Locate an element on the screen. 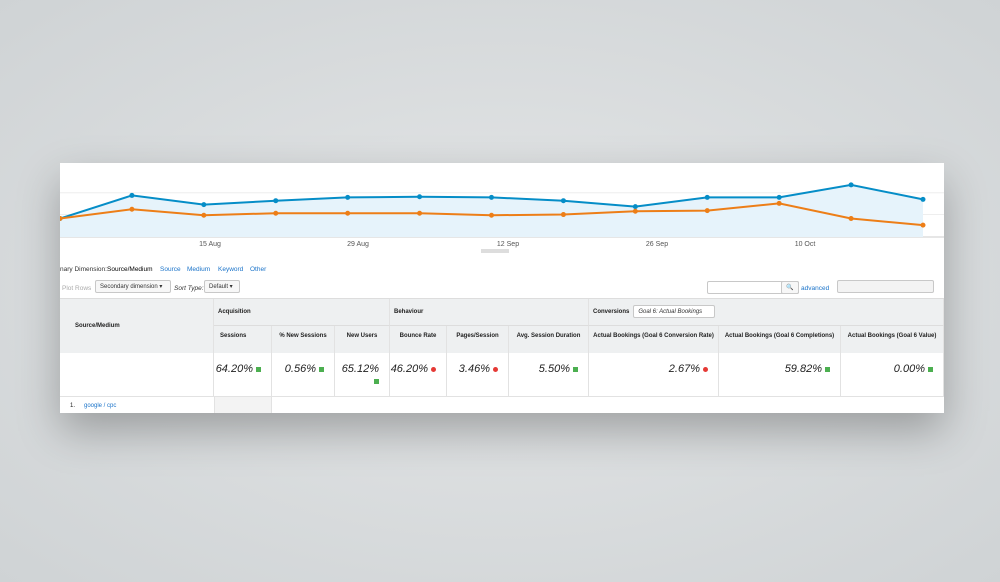  dimension-header: Source/Medium is located at coordinates (137, 326).